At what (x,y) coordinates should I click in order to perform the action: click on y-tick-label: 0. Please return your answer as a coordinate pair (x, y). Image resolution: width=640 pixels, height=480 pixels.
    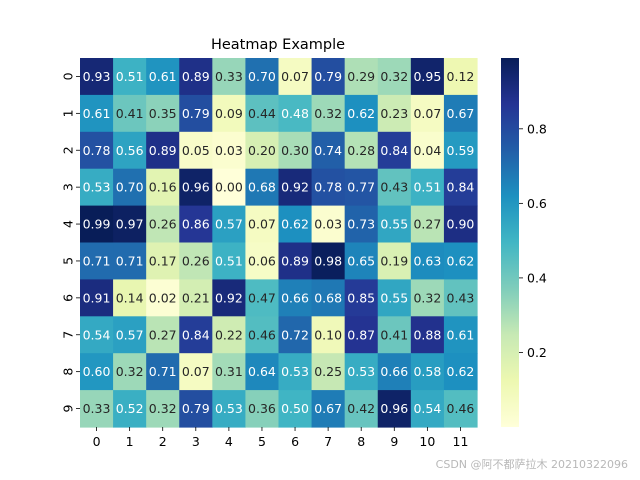
    Looking at the image, I should click on (68, 76).